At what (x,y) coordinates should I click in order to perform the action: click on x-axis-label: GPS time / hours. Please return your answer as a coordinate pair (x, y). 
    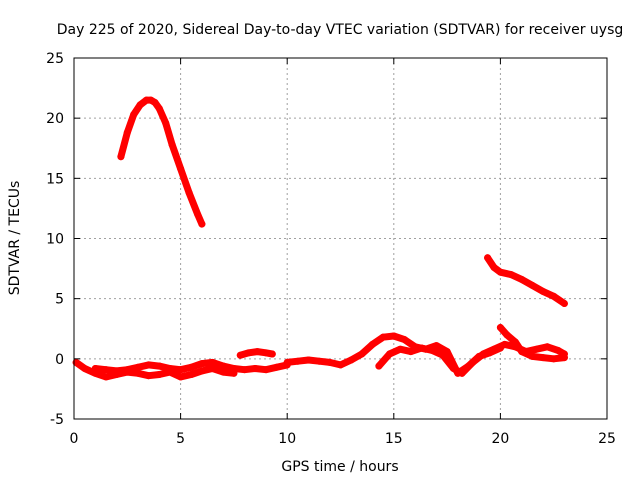
    Looking at the image, I should click on (339, 467).